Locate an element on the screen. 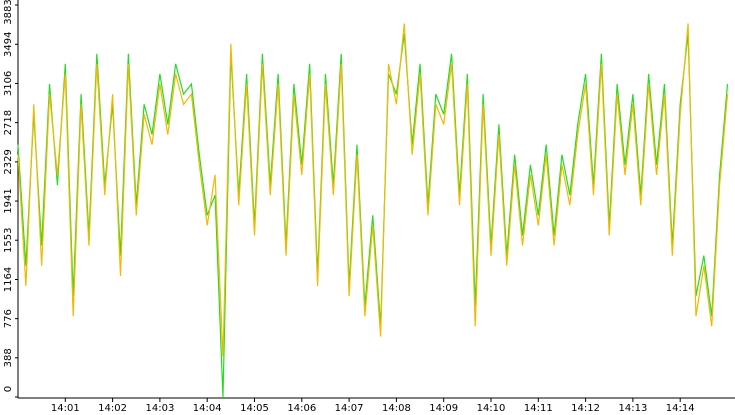 The image size is (735, 415). x-tick-label: 14:09 is located at coordinates (443, 408).